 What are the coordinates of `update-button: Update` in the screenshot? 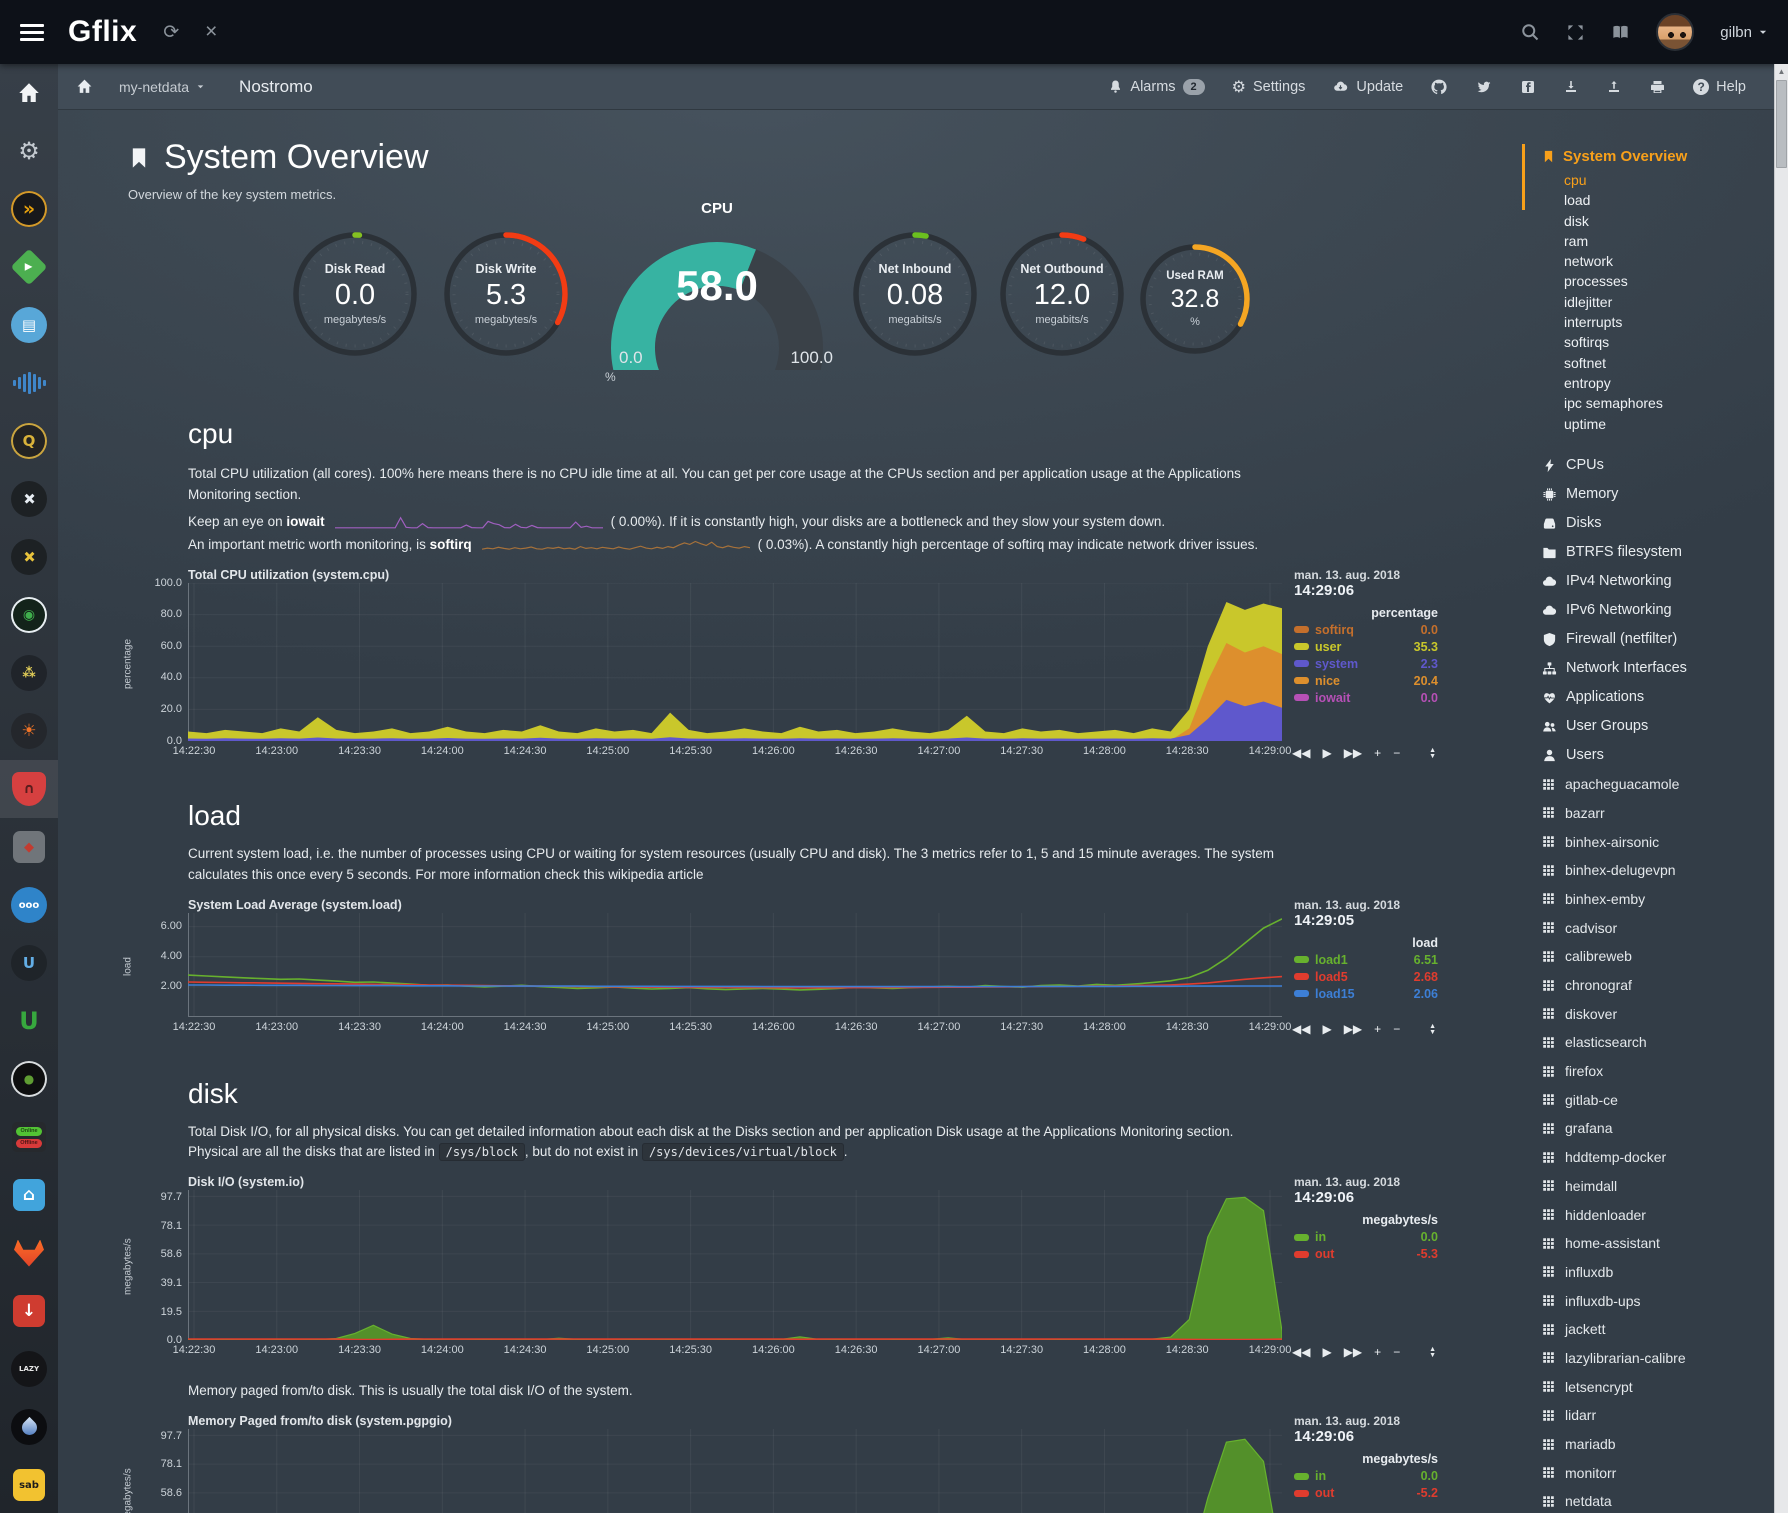 It's located at (1367, 87).